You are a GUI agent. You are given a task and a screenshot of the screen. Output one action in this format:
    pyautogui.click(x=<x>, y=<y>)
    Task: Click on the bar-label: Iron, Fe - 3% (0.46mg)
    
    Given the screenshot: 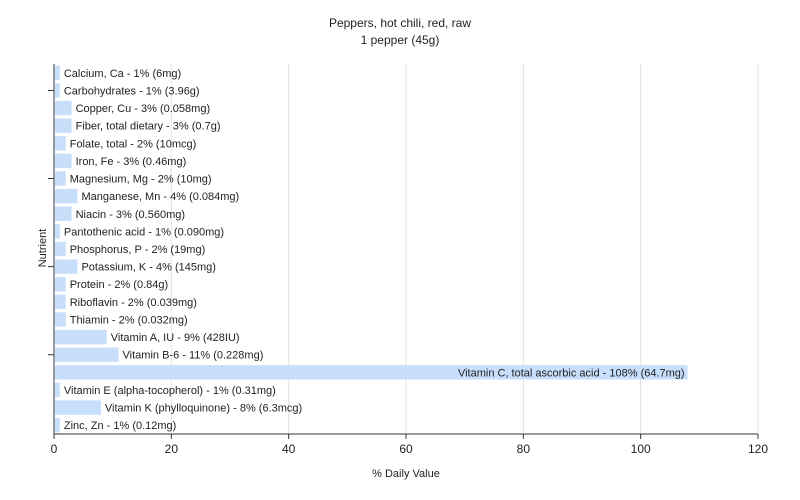 What is the action you would take?
    pyautogui.click(x=131, y=162)
    